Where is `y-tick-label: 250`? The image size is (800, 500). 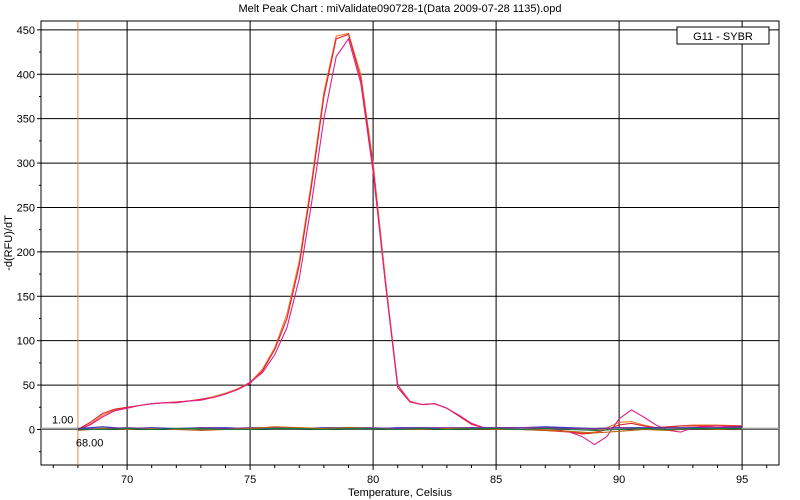 y-tick-label: 250 is located at coordinates (26, 208).